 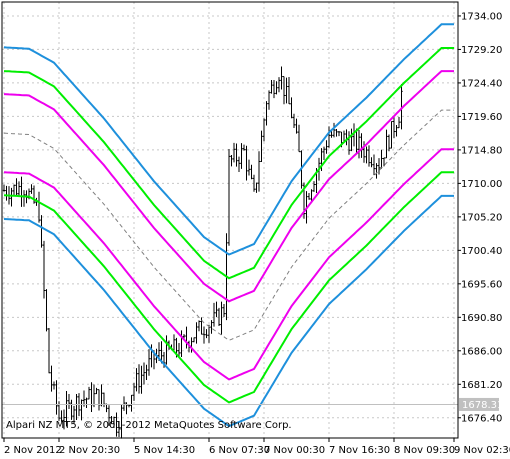 I want to click on current-price-label: 1678.31, so click(x=482, y=405).